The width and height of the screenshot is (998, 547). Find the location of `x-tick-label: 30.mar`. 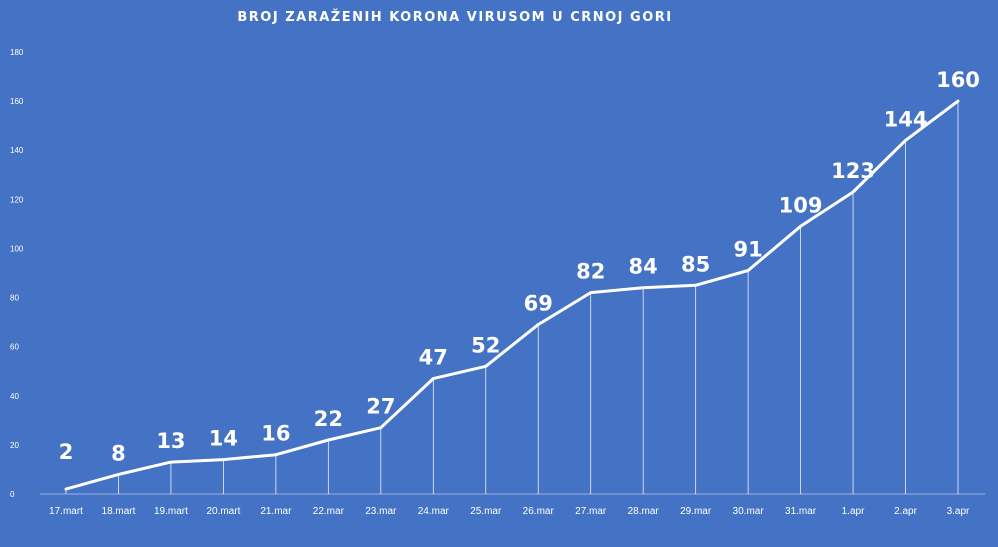

x-tick-label: 30.mar is located at coordinates (749, 511).